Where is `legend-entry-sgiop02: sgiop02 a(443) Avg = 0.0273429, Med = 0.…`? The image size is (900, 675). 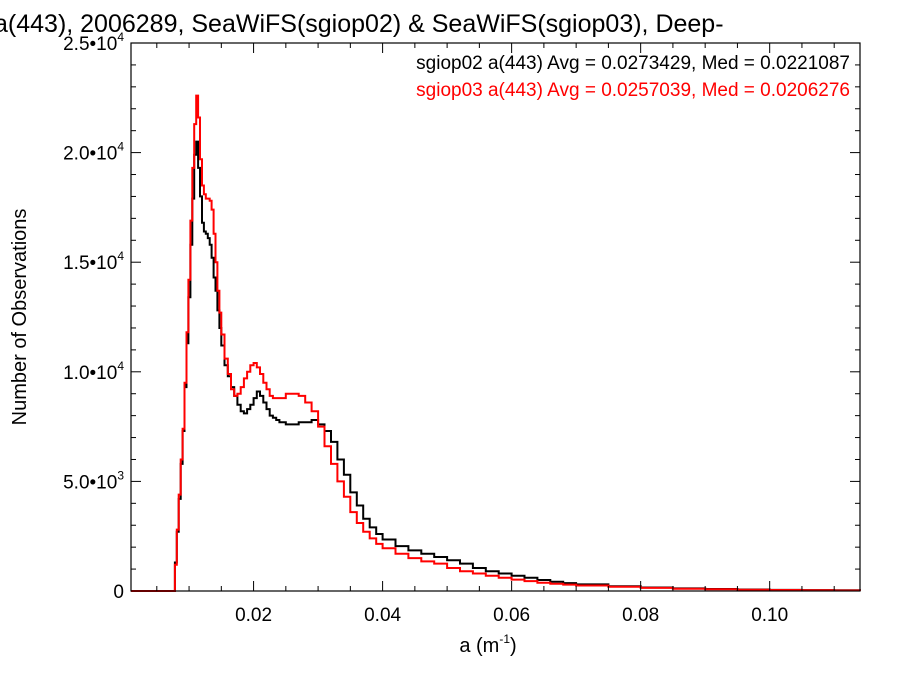
legend-entry-sgiop02: sgiop02 a(443) Avg = 0.0273429, Med = 0.… is located at coordinates (633, 63).